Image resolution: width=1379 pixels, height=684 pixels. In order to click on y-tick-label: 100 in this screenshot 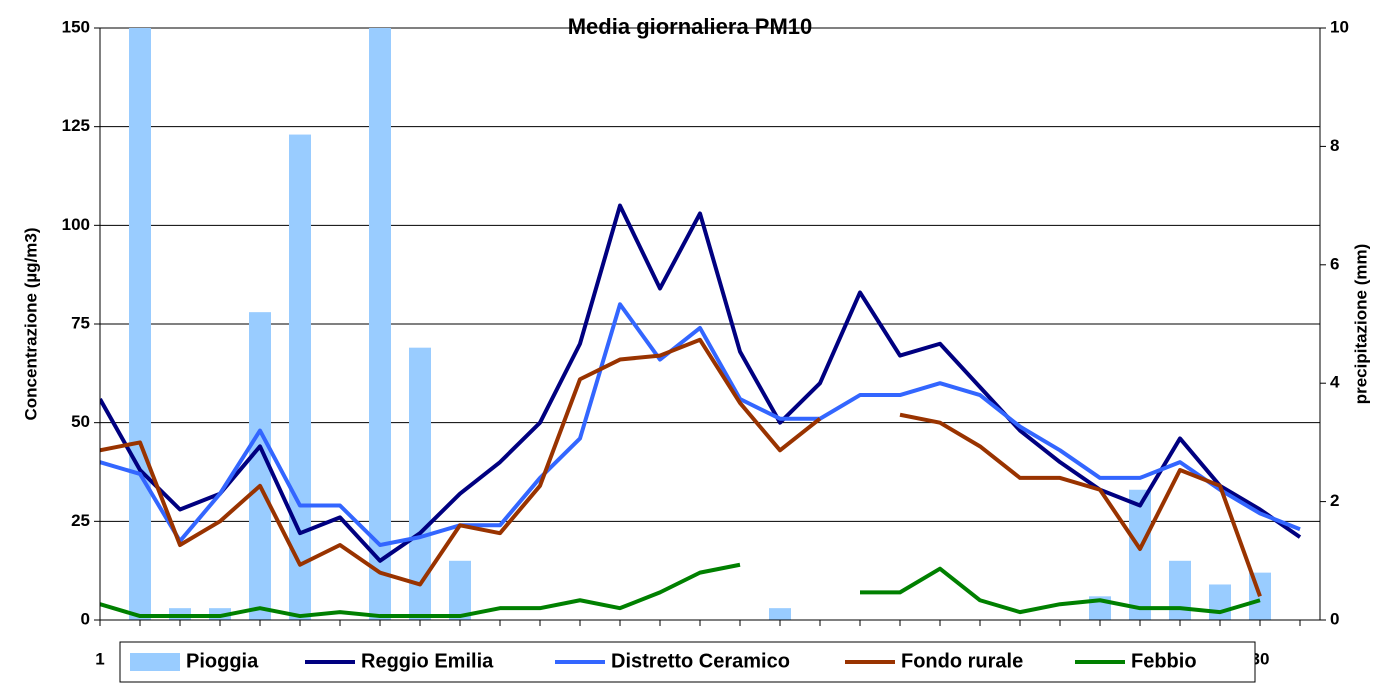, I will do `click(76, 224)`.